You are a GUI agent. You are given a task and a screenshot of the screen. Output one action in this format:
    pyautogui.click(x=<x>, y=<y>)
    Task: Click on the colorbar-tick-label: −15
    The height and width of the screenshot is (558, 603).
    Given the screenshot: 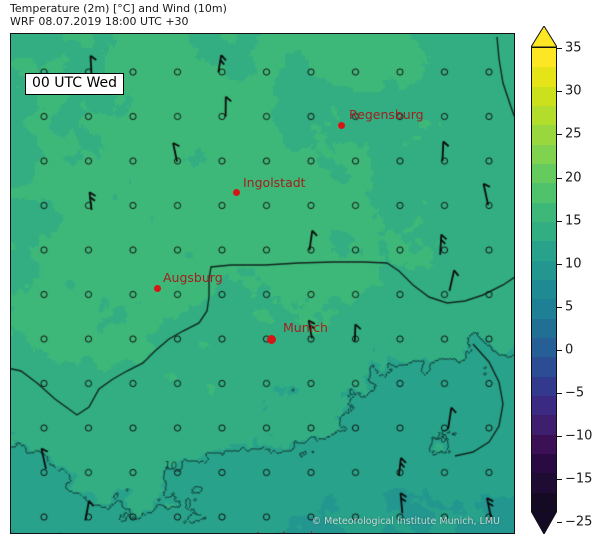 What is the action you would take?
    pyautogui.click(x=579, y=479)
    